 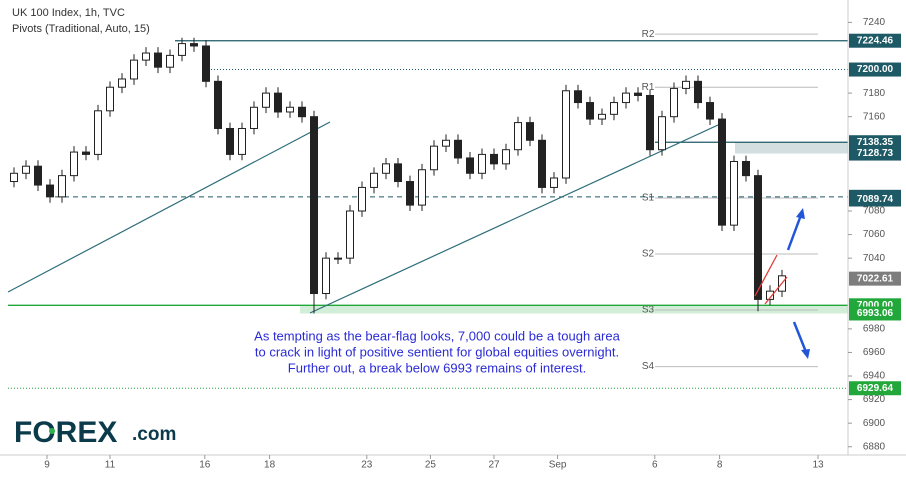 I want to click on pivot-label: S3, so click(x=648, y=310).